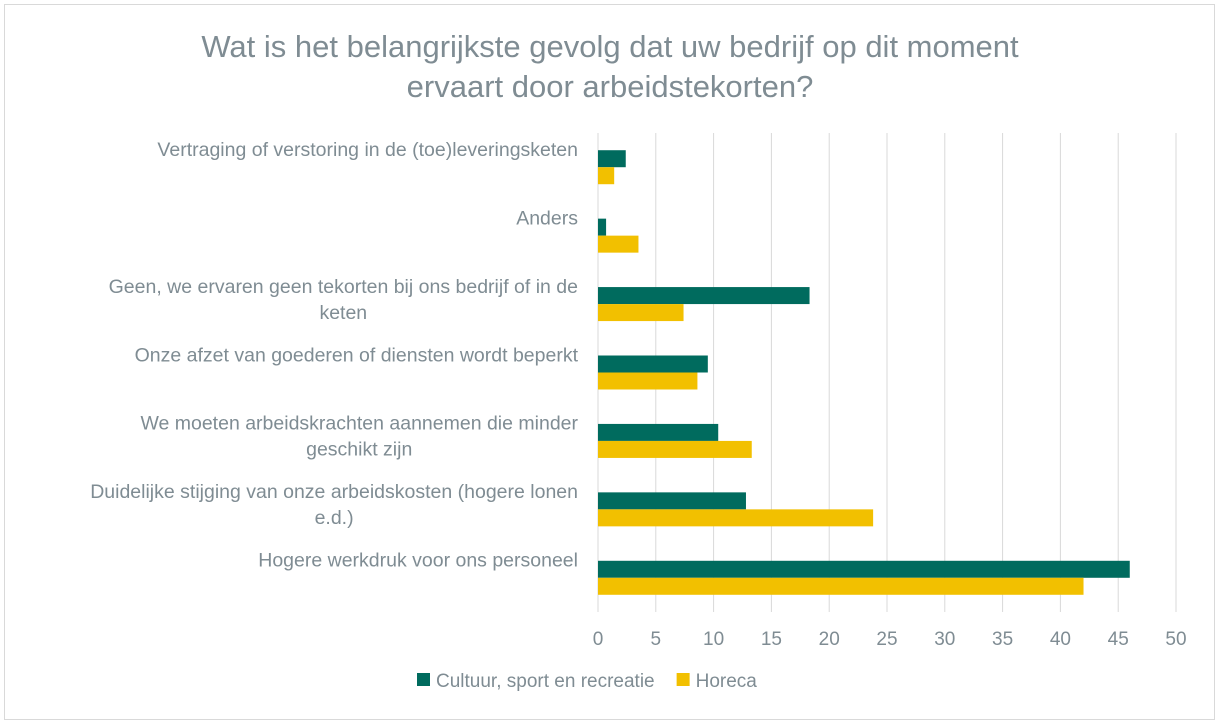 Image resolution: width=1221 pixels, height=726 pixels. I want to click on category-label-6-line-2: e.d.), so click(334, 518).